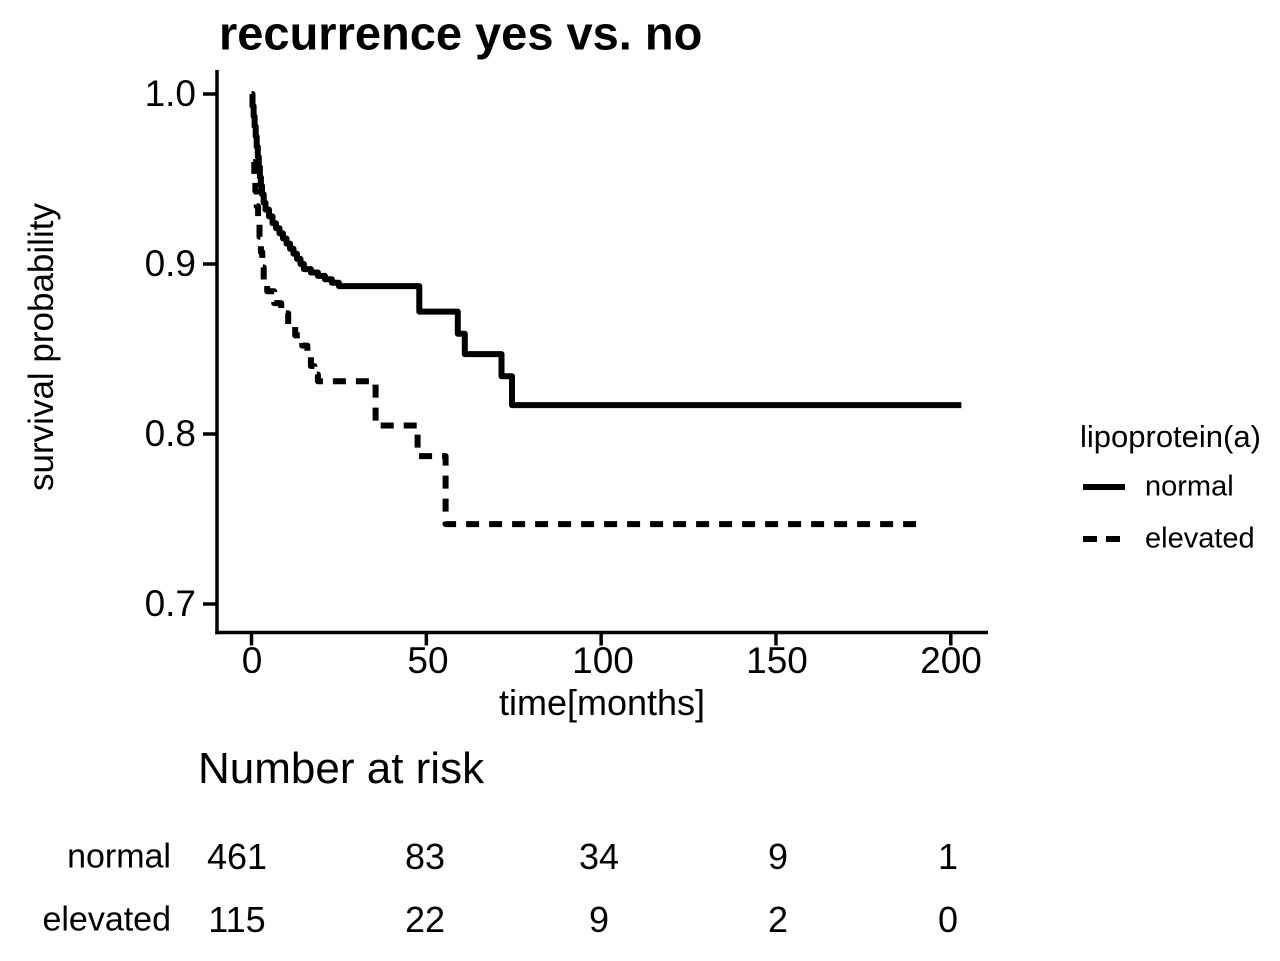  What do you see at coordinates (1170, 436) in the screenshot?
I see `legend-title: lipoprotein(a)` at bounding box center [1170, 436].